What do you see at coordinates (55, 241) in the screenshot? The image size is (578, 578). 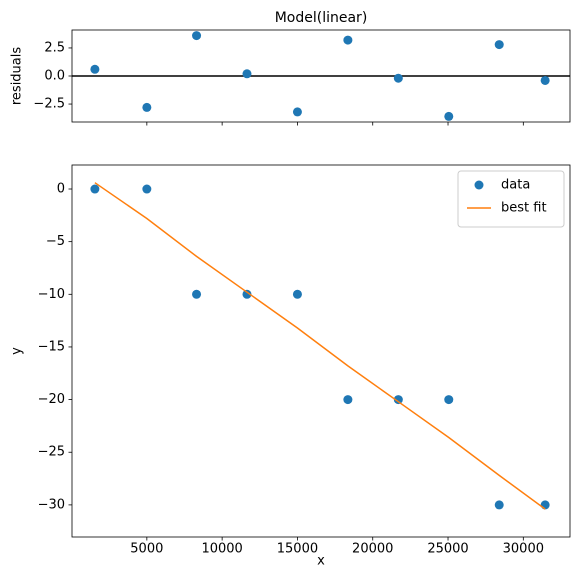 I see `y-tick-label: −5` at bounding box center [55, 241].